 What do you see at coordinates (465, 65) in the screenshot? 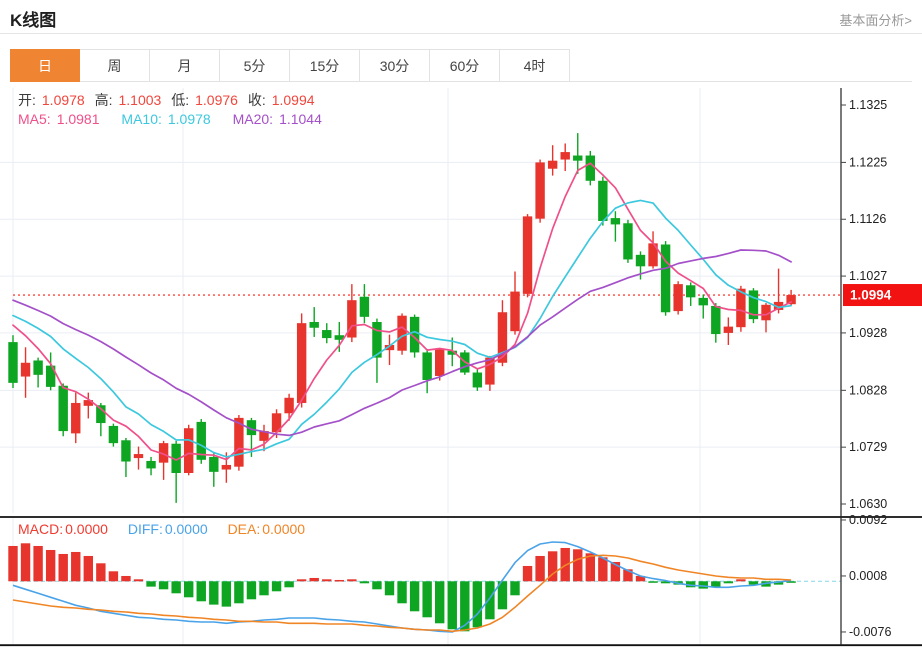
I see `tab-60min: 60分` at bounding box center [465, 65].